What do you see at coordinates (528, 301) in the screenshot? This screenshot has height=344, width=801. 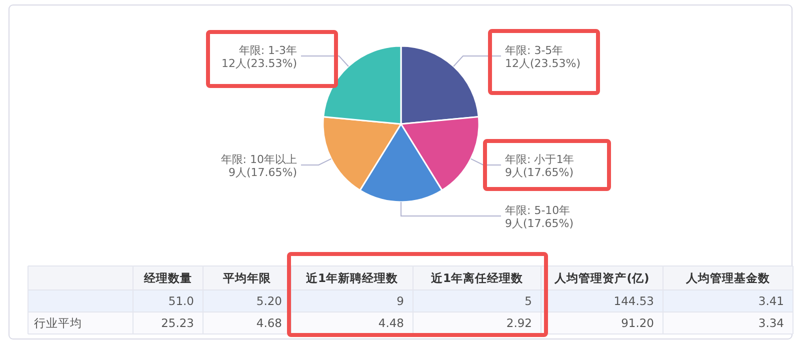 I see `text: 5` at bounding box center [528, 301].